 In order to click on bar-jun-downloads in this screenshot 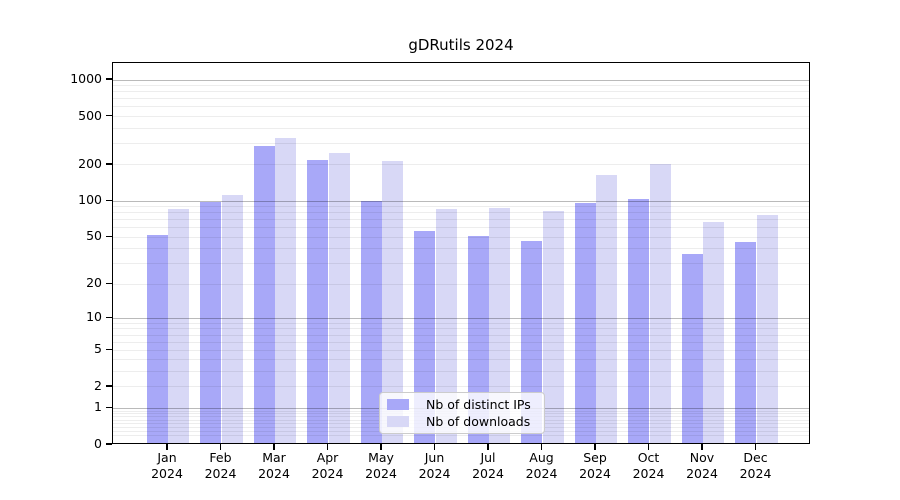, I will do `click(446, 325)`.